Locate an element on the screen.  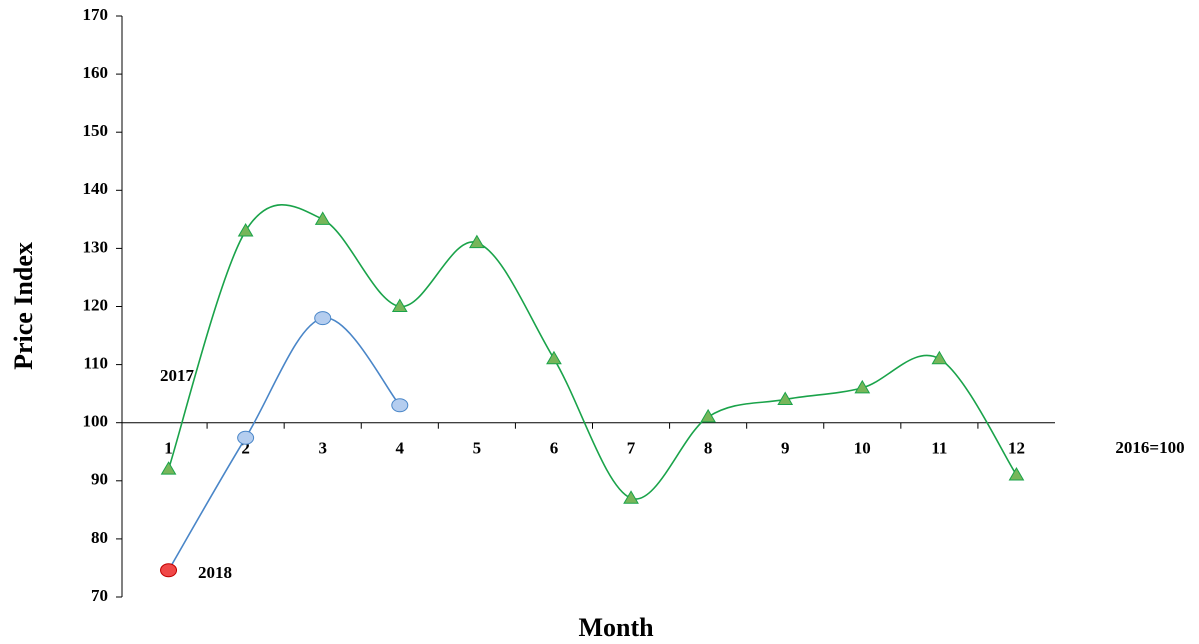
x-tick-label: 5 is located at coordinates (477, 448).